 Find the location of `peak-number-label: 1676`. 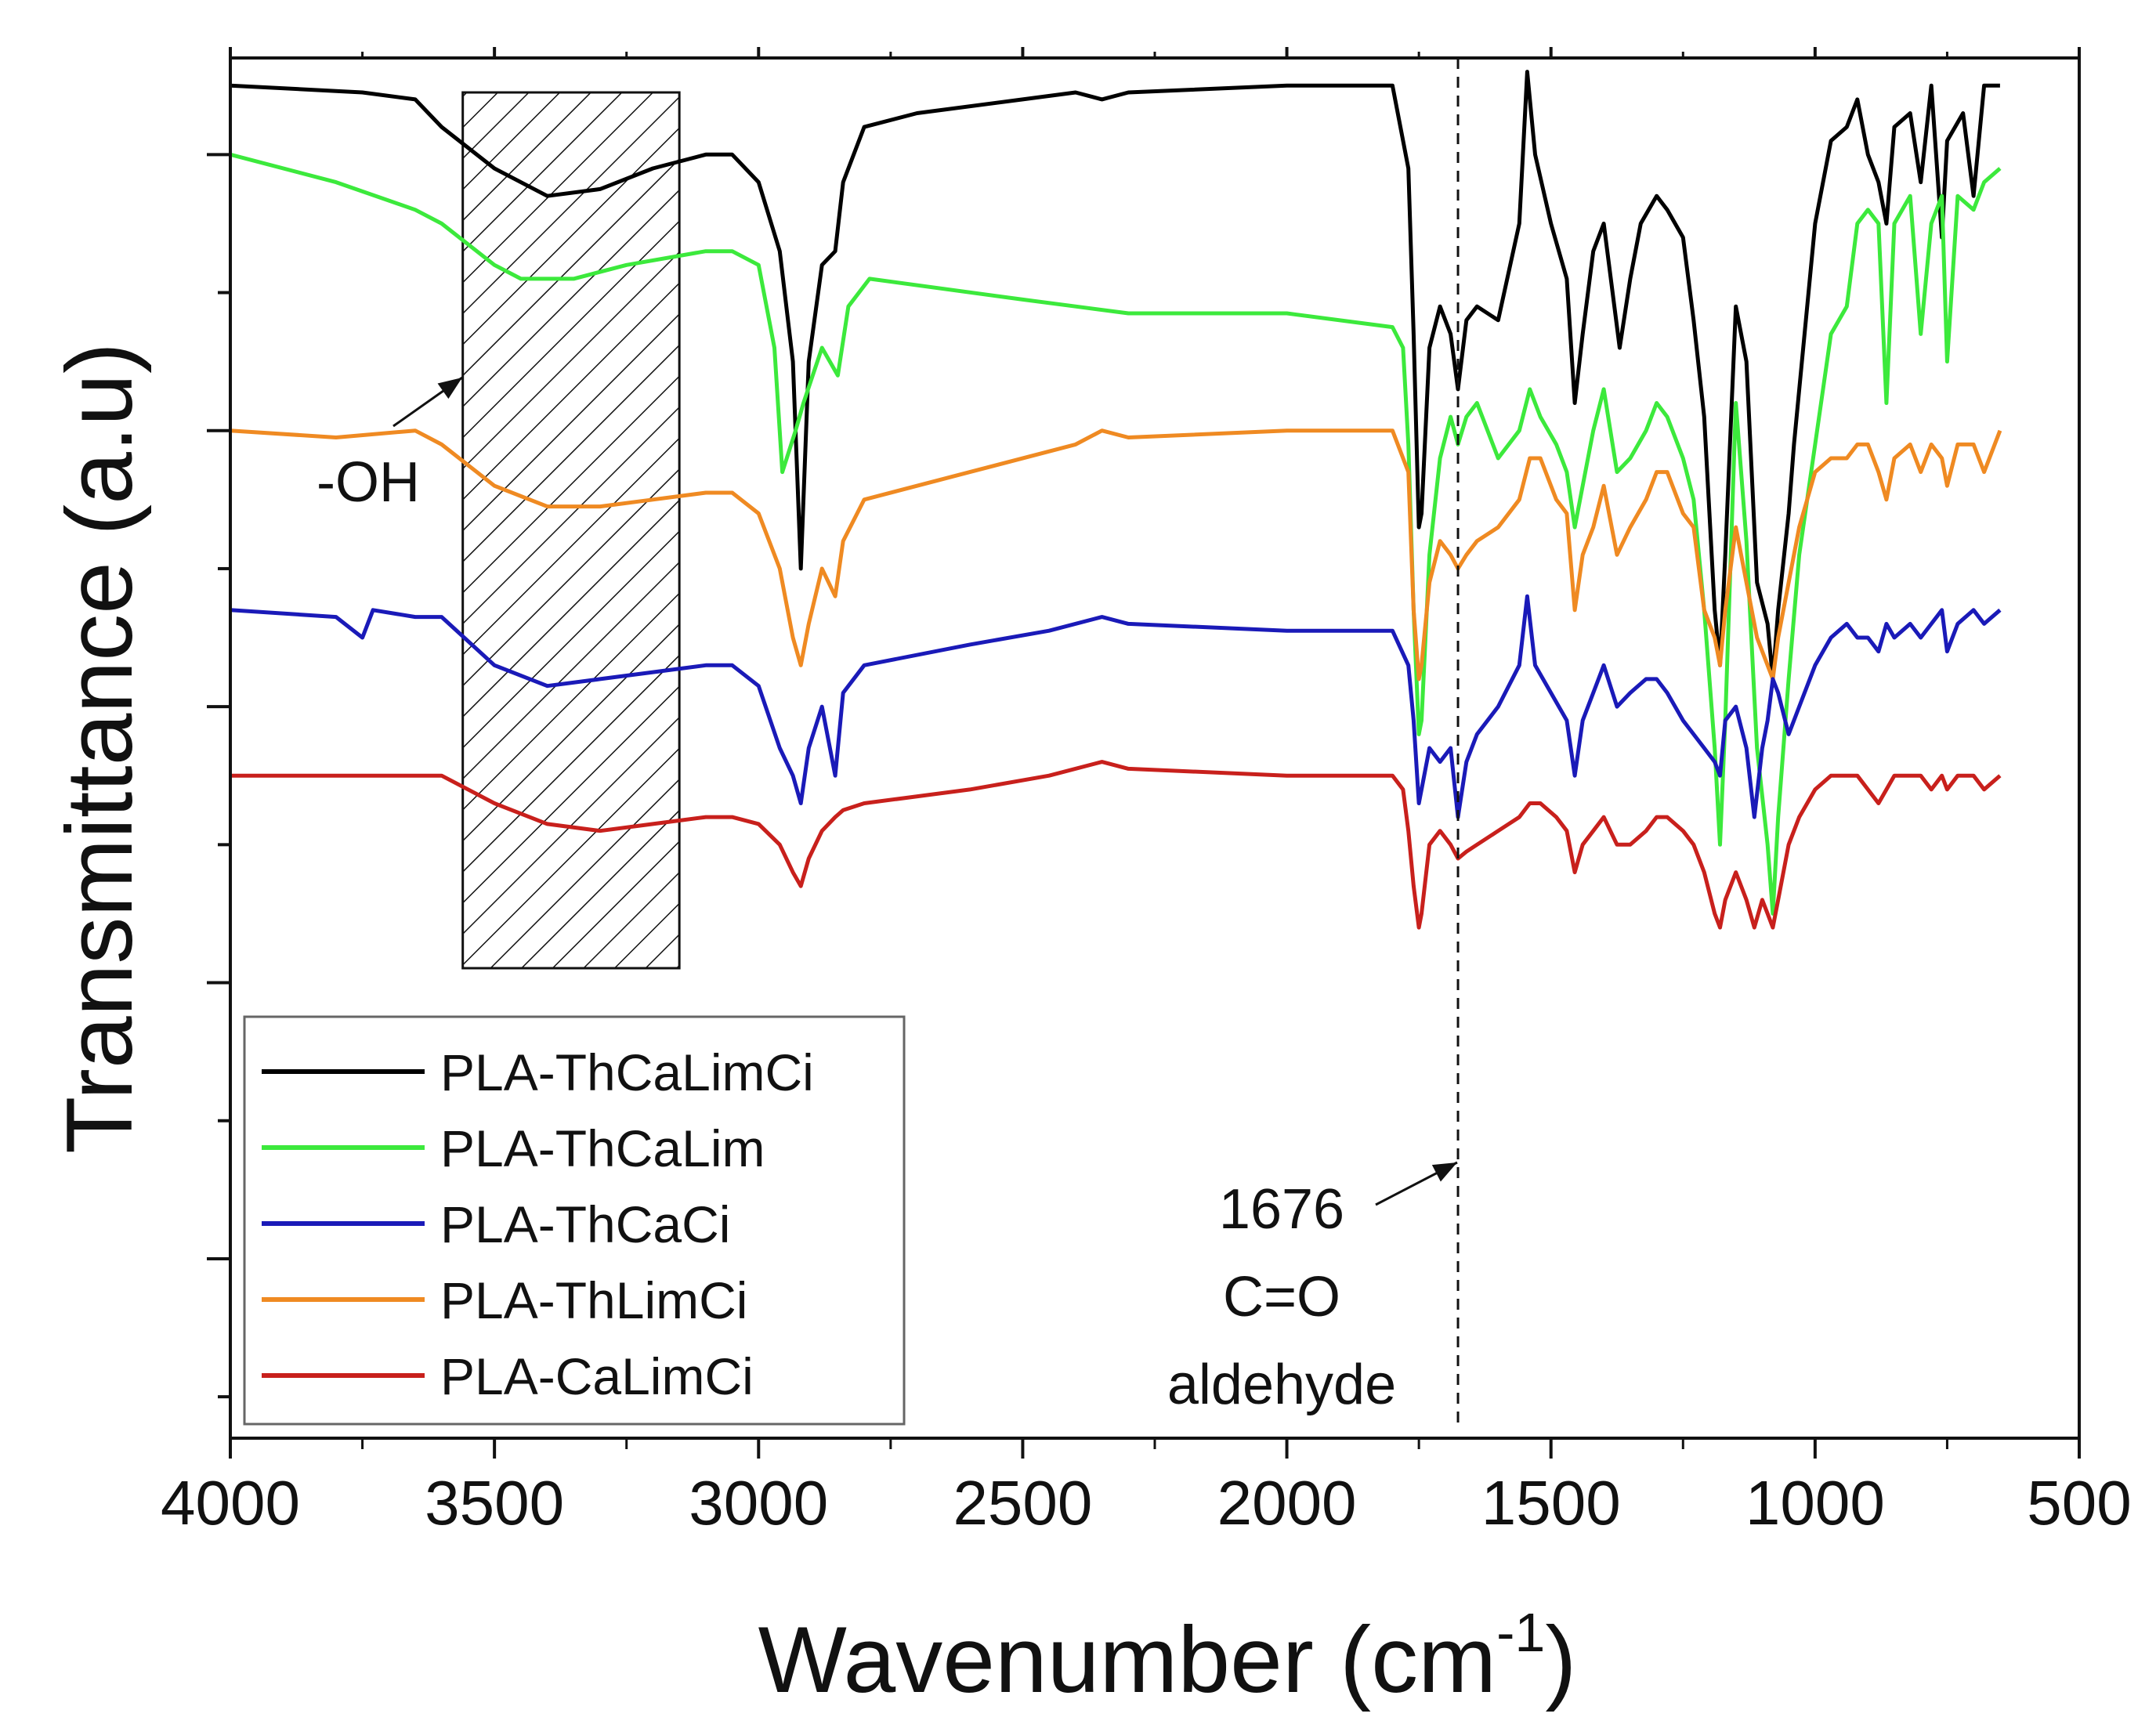

peak-number-label: 1676 is located at coordinates (1281, 1209).